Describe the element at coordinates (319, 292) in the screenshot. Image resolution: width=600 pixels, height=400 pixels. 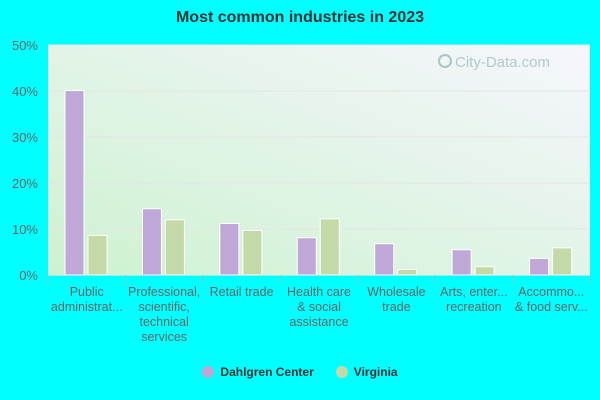
I see `x-tick-label: Health care` at that location.